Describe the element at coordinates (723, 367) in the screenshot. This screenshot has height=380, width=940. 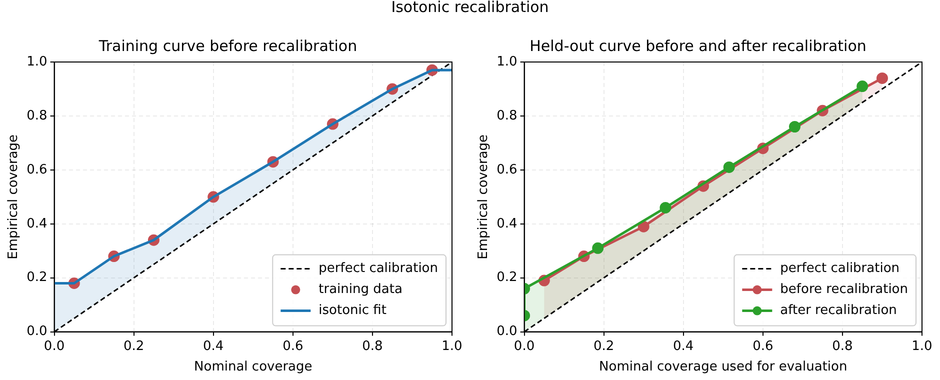
I see `x-axis-title: Nominal coverage used for evaluation` at that location.